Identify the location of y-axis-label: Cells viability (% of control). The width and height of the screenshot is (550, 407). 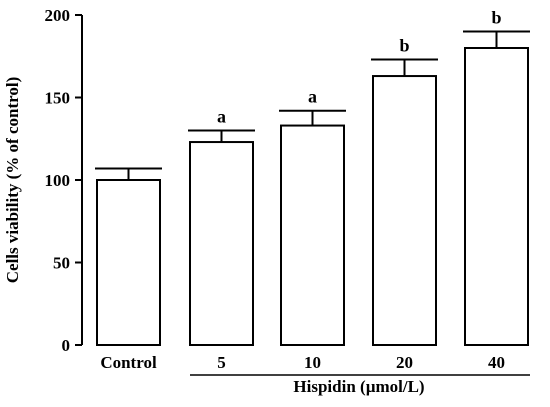
(12, 180).